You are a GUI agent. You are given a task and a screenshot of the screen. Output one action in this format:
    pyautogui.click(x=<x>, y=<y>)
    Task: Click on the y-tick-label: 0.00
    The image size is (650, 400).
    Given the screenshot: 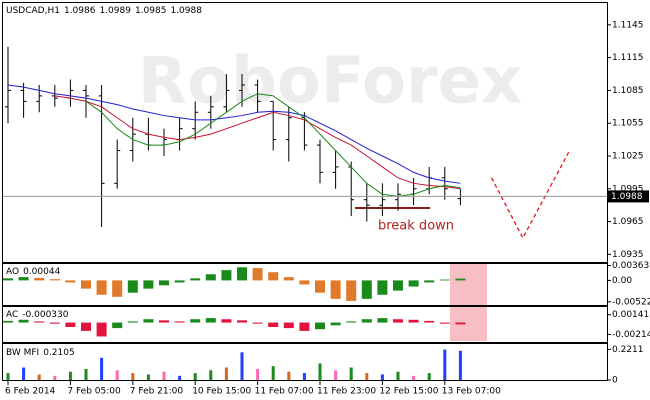 What is the action you would take?
    pyautogui.click(x=622, y=281)
    